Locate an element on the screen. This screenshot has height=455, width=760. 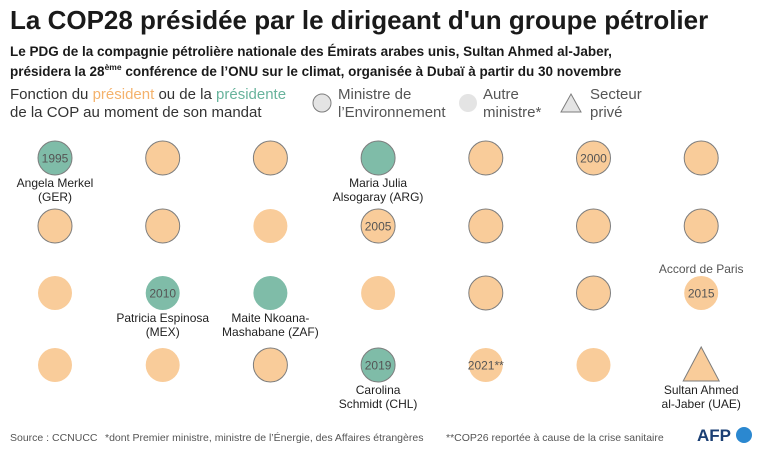
cop-annotation: Accord de Paris is located at coordinates (701, 269).